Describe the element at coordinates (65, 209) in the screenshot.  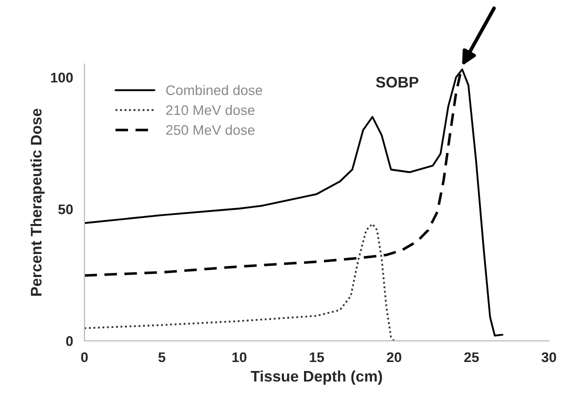
I see `y-tick-label: 50` at that location.